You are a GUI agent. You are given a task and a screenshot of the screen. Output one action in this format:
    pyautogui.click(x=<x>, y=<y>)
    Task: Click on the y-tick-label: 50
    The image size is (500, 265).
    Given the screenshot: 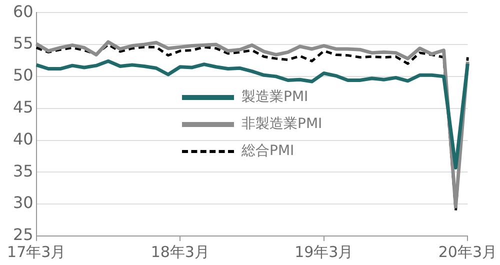 What is the action you would take?
    pyautogui.click(x=23, y=75)
    